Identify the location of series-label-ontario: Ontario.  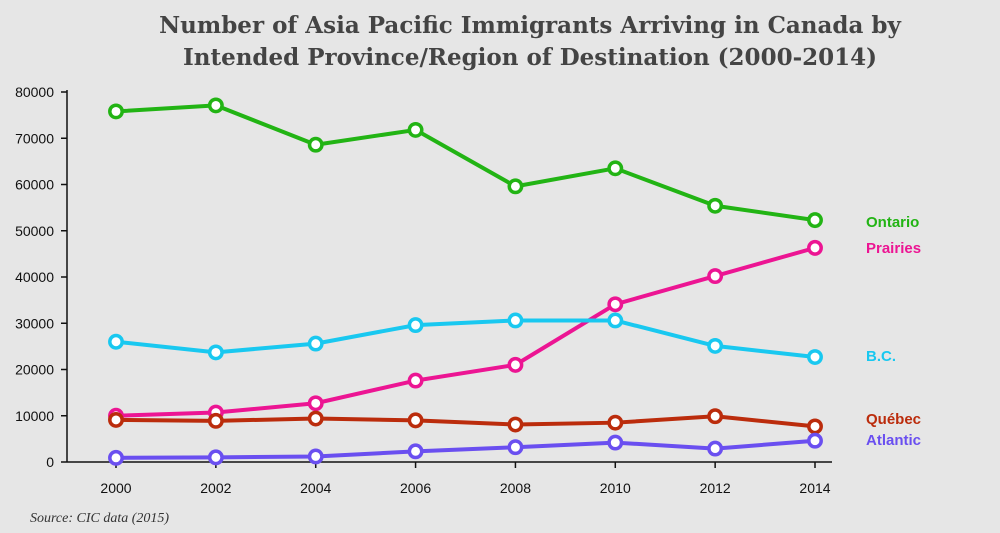
(892, 222).